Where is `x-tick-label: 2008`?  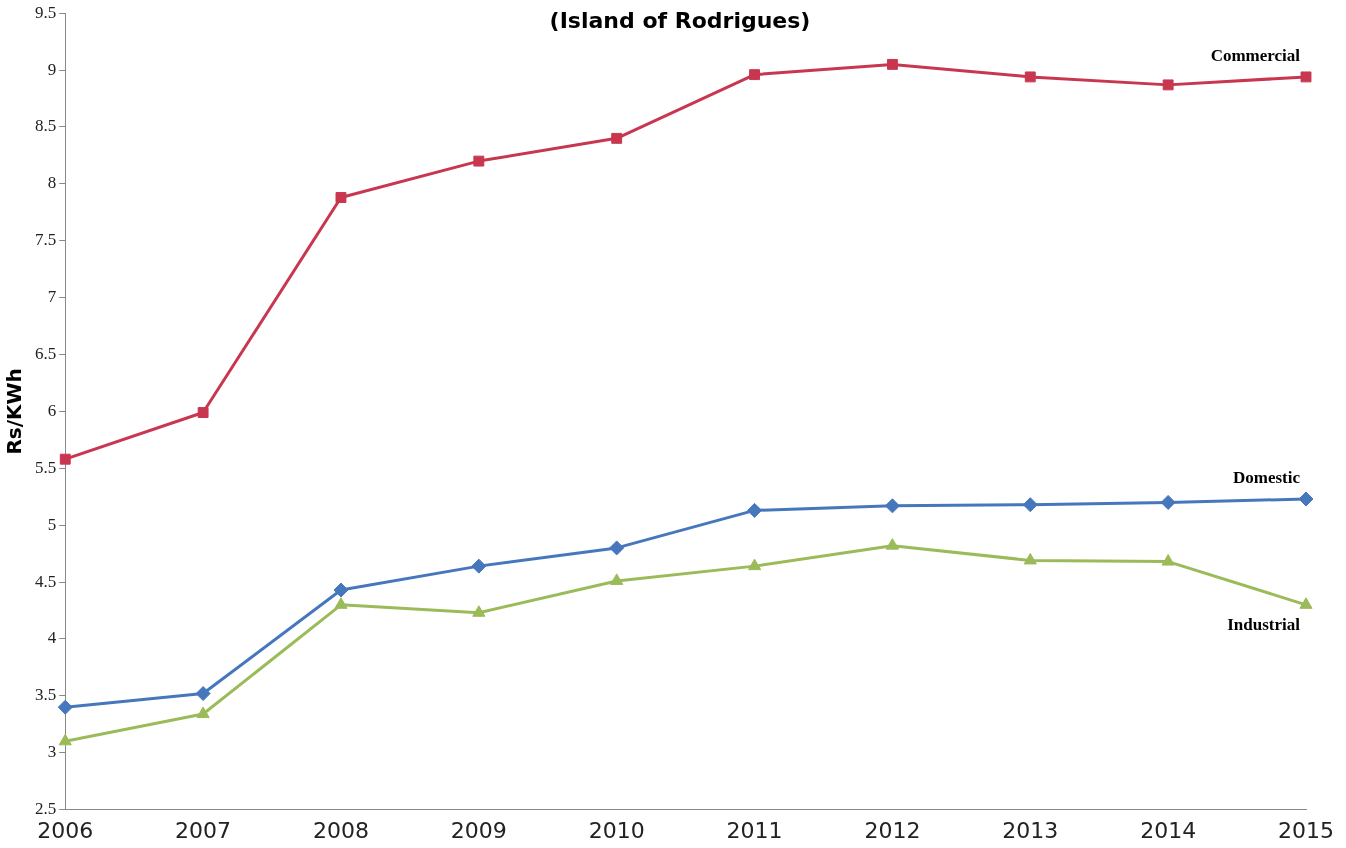
x-tick-label: 2008 is located at coordinates (340, 830).